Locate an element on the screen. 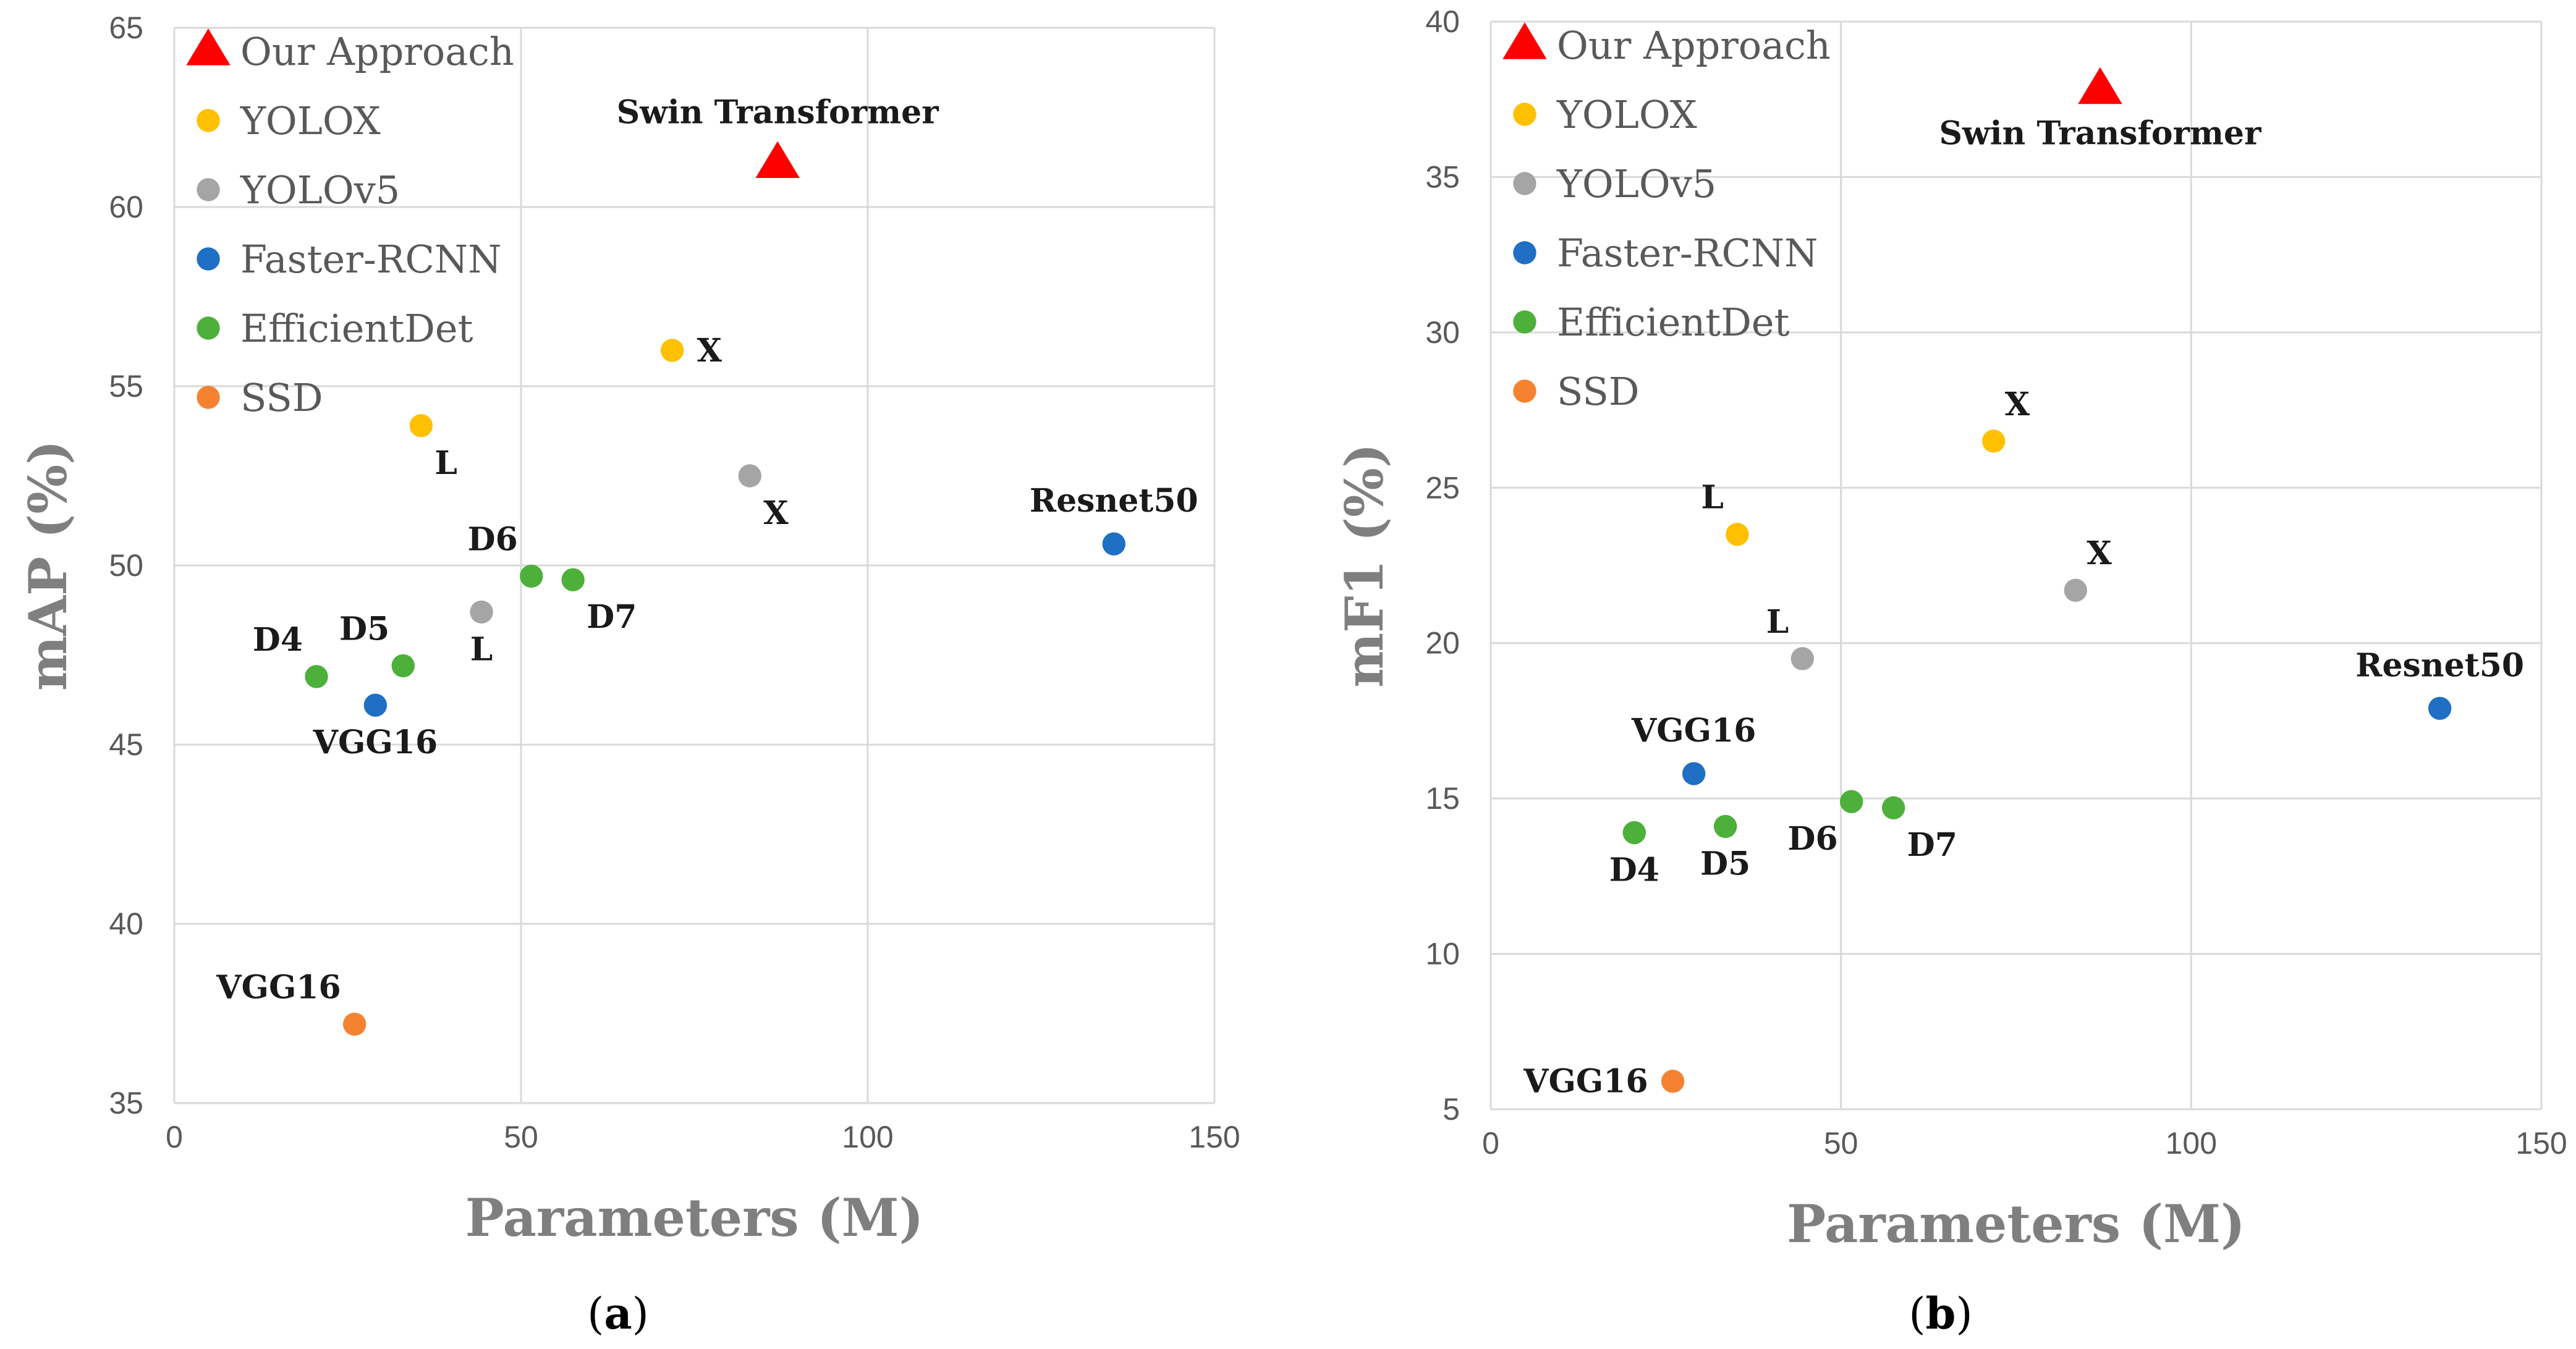 The image size is (2576, 1349). legend-label-our-approach: Our Approach is located at coordinates (1694, 45).